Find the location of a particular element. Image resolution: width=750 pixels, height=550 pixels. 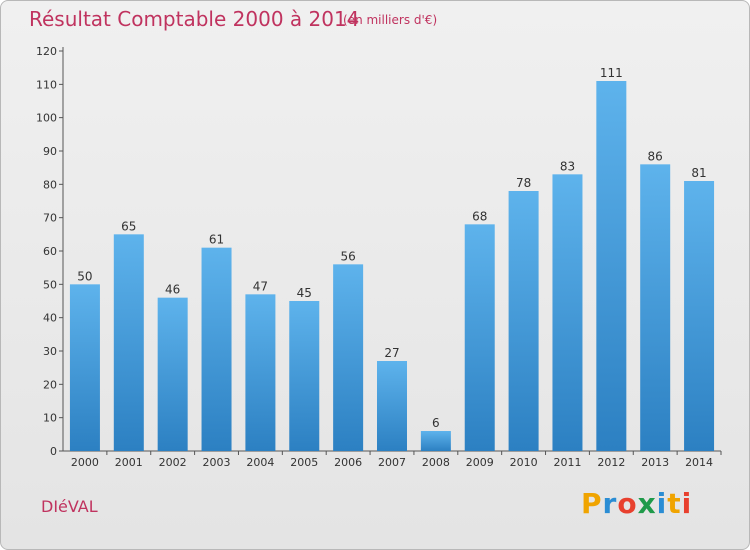

bar-2012 is located at coordinates (611, 266).